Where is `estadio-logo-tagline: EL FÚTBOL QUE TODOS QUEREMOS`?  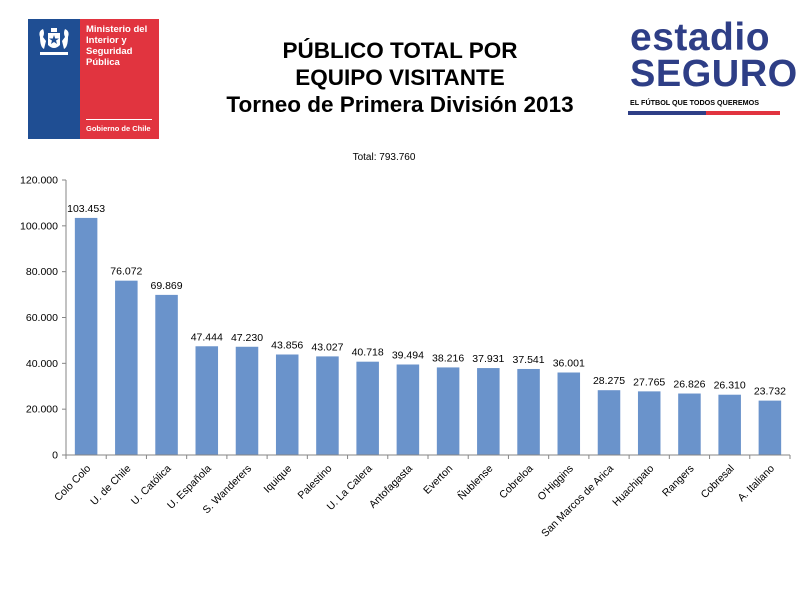
estadio-logo-tagline: EL FÚTBOL QUE TODOS QUEREMOS is located at coordinates (694, 102).